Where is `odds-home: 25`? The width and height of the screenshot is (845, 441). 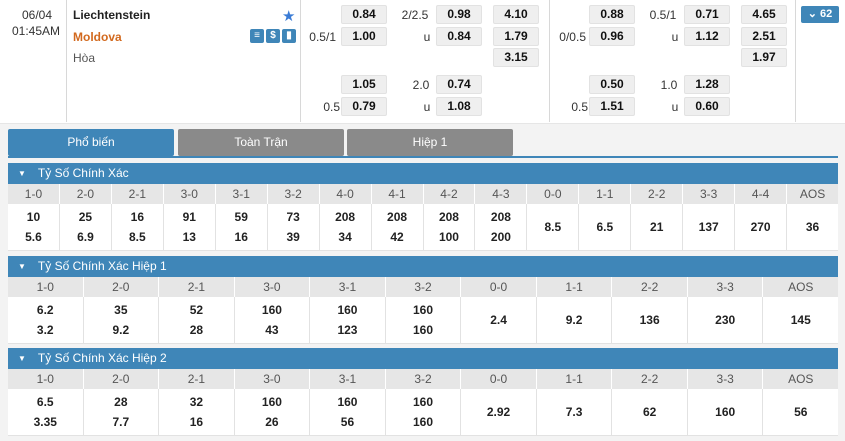 odds-home: 25 is located at coordinates (85, 217).